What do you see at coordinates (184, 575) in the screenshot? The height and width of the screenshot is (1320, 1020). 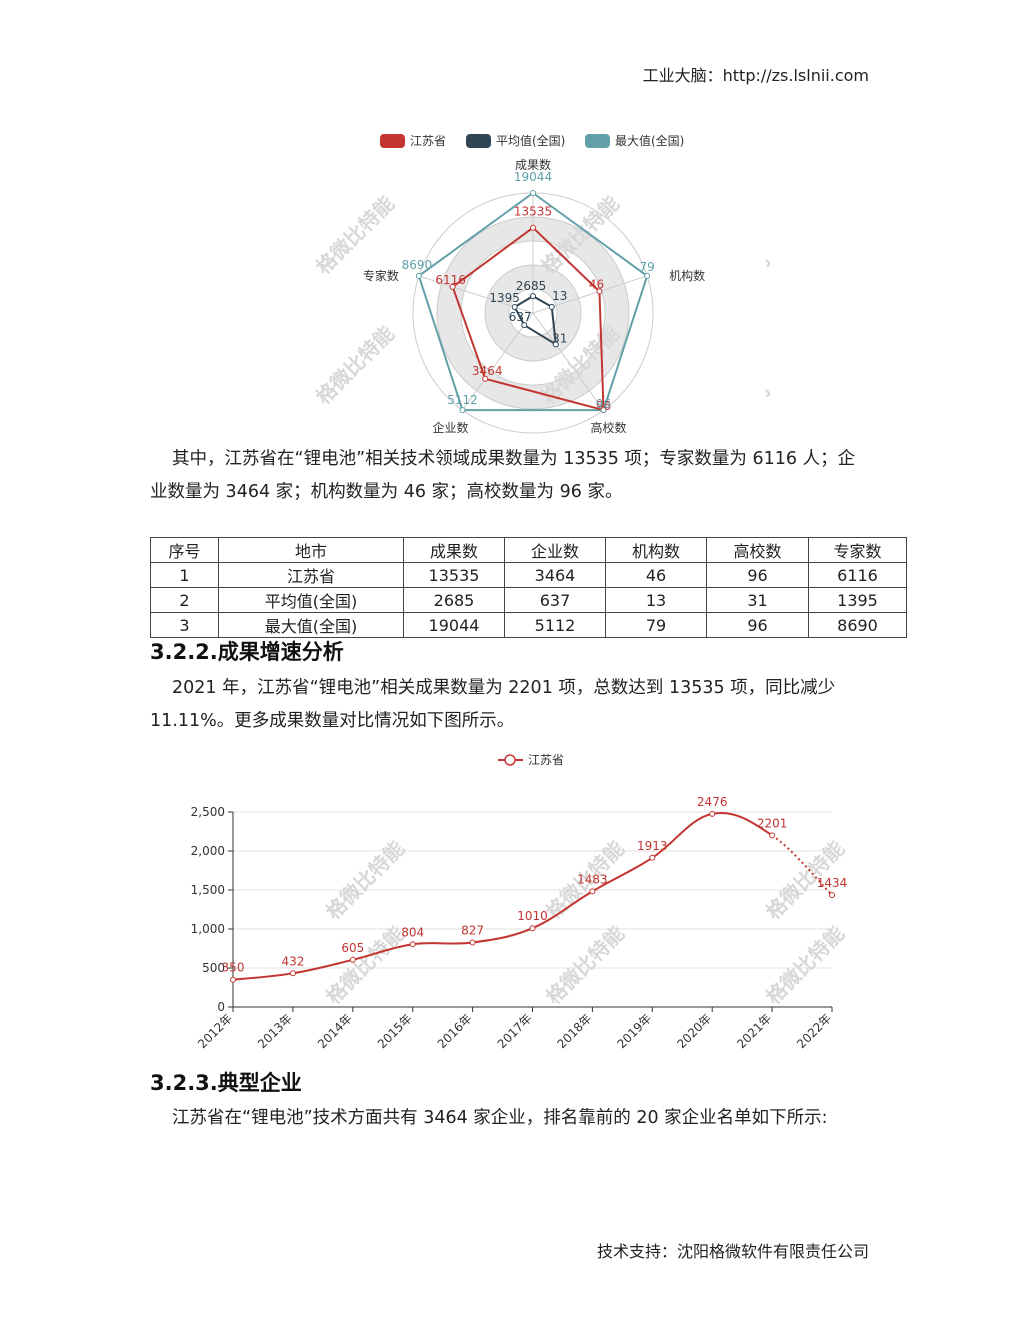 I see `table-cell: 1` at bounding box center [184, 575].